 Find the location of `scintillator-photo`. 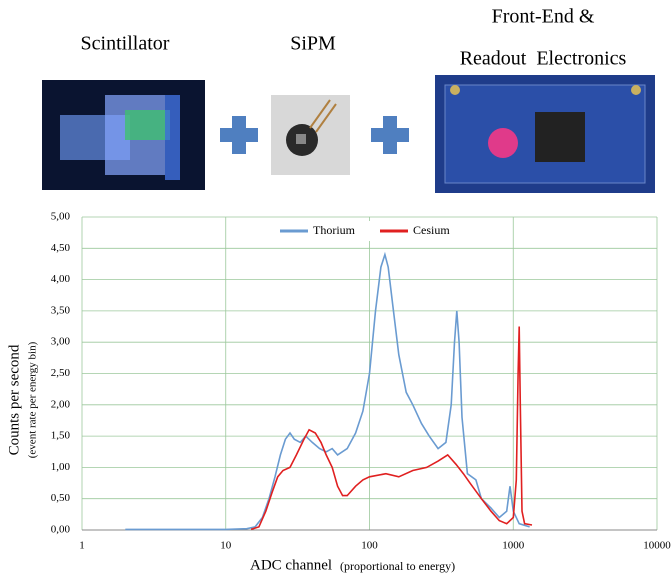

scintillator-photo is located at coordinates (123, 135).